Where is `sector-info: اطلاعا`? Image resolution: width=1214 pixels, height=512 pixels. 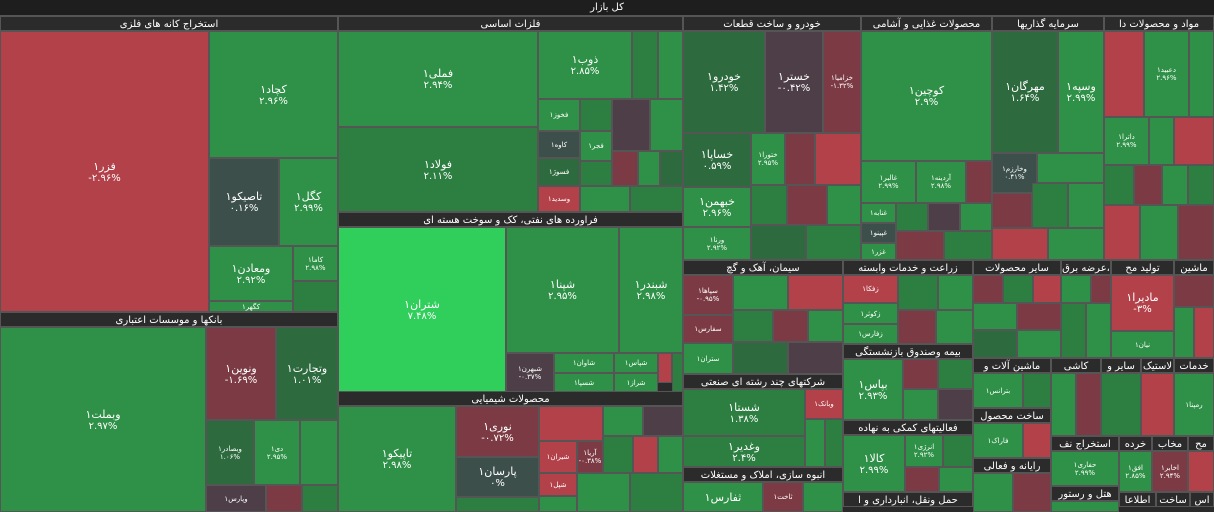
sector-info: اطلاعا is located at coordinates (1137, 502).